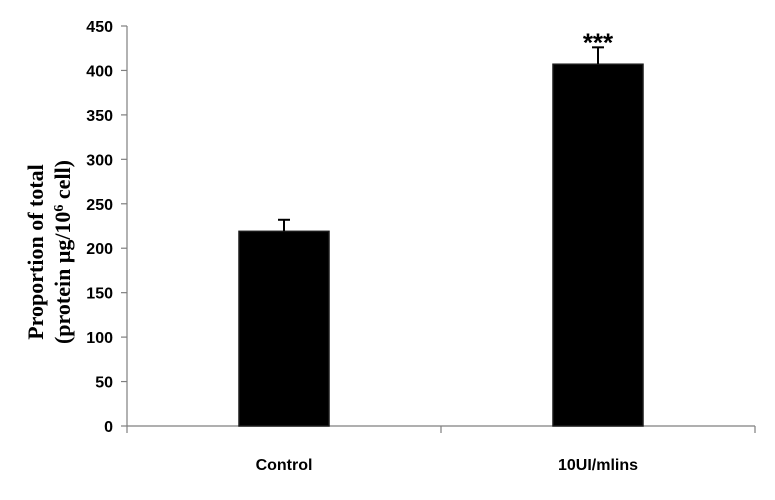 This screenshot has height=500, width=775. What do you see at coordinates (107, 227) in the screenshot?
I see `y-axis: 0 50 100 150 200 250 300 350 400 450` at bounding box center [107, 227].